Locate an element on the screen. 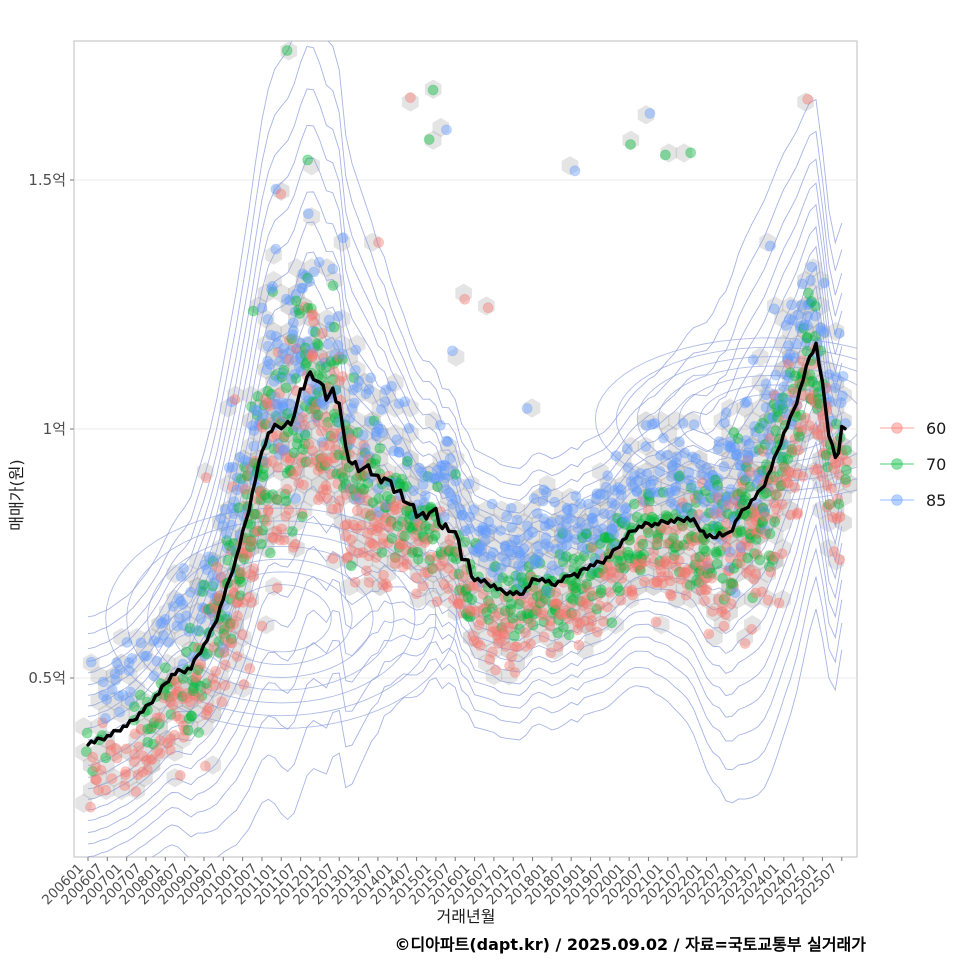  density-contour-loop is located at coordinates (767, 419).